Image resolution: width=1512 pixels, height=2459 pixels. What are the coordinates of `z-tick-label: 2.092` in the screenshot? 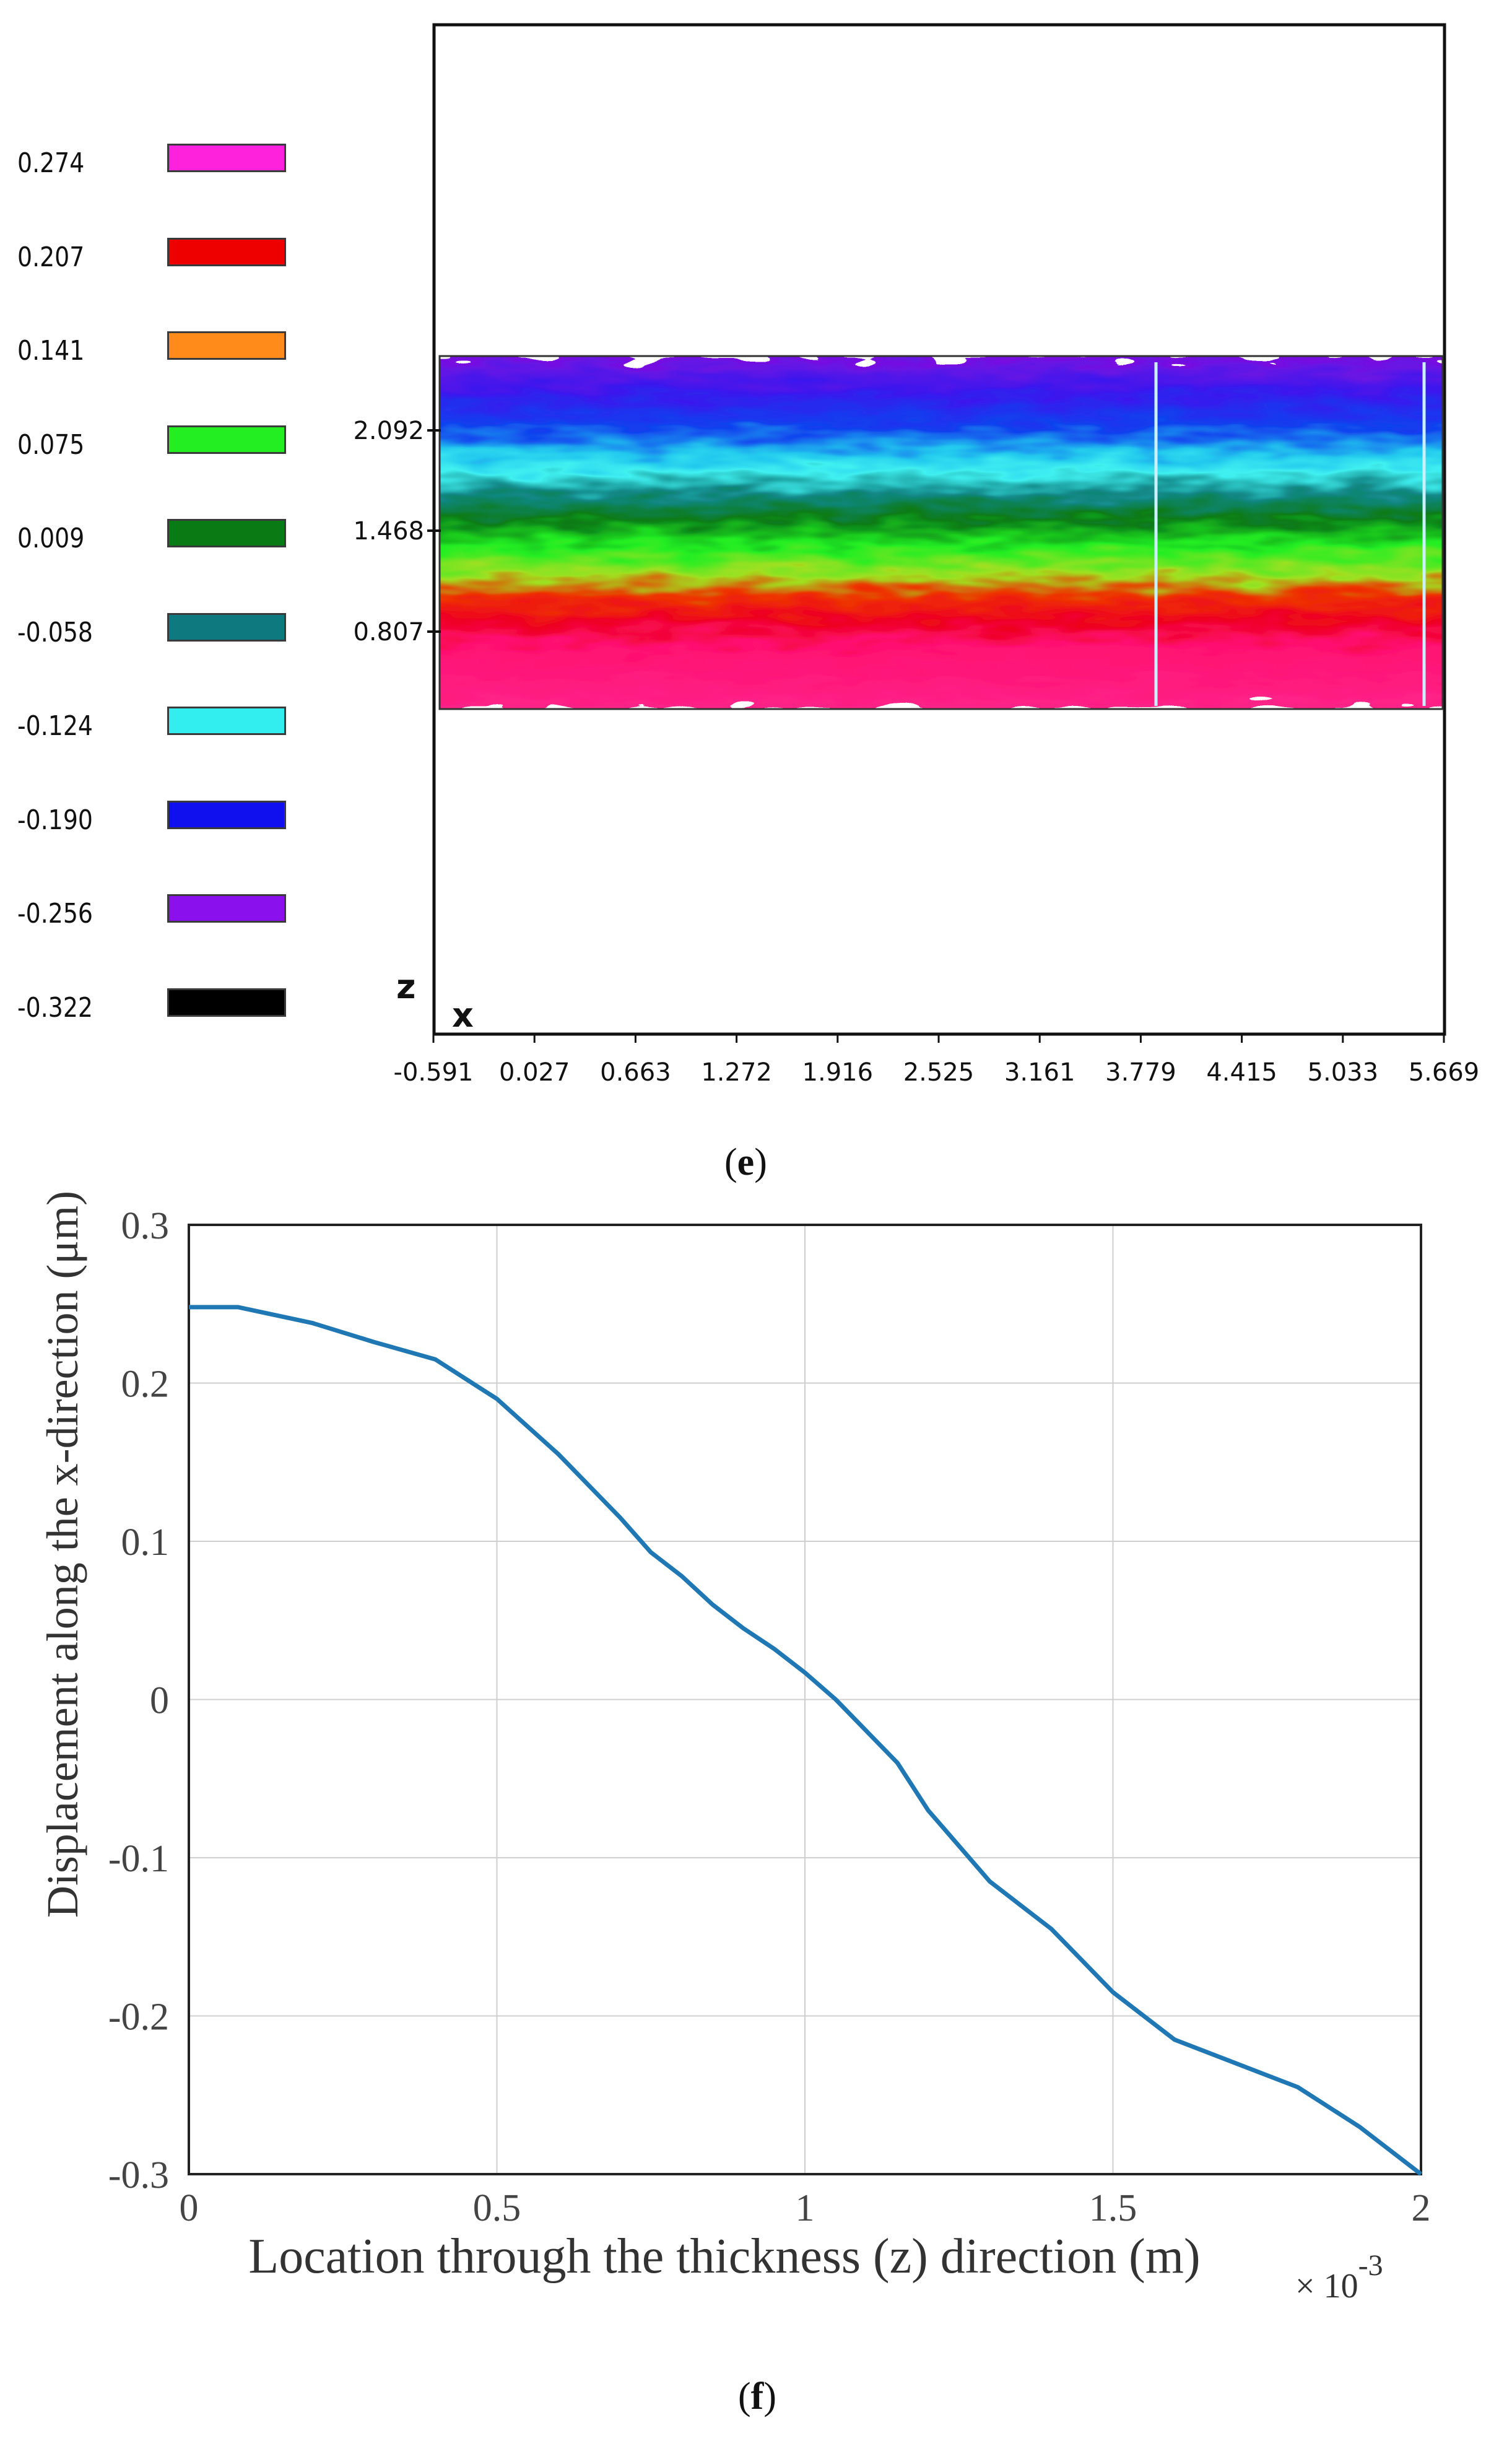 It's located at (389, 431).